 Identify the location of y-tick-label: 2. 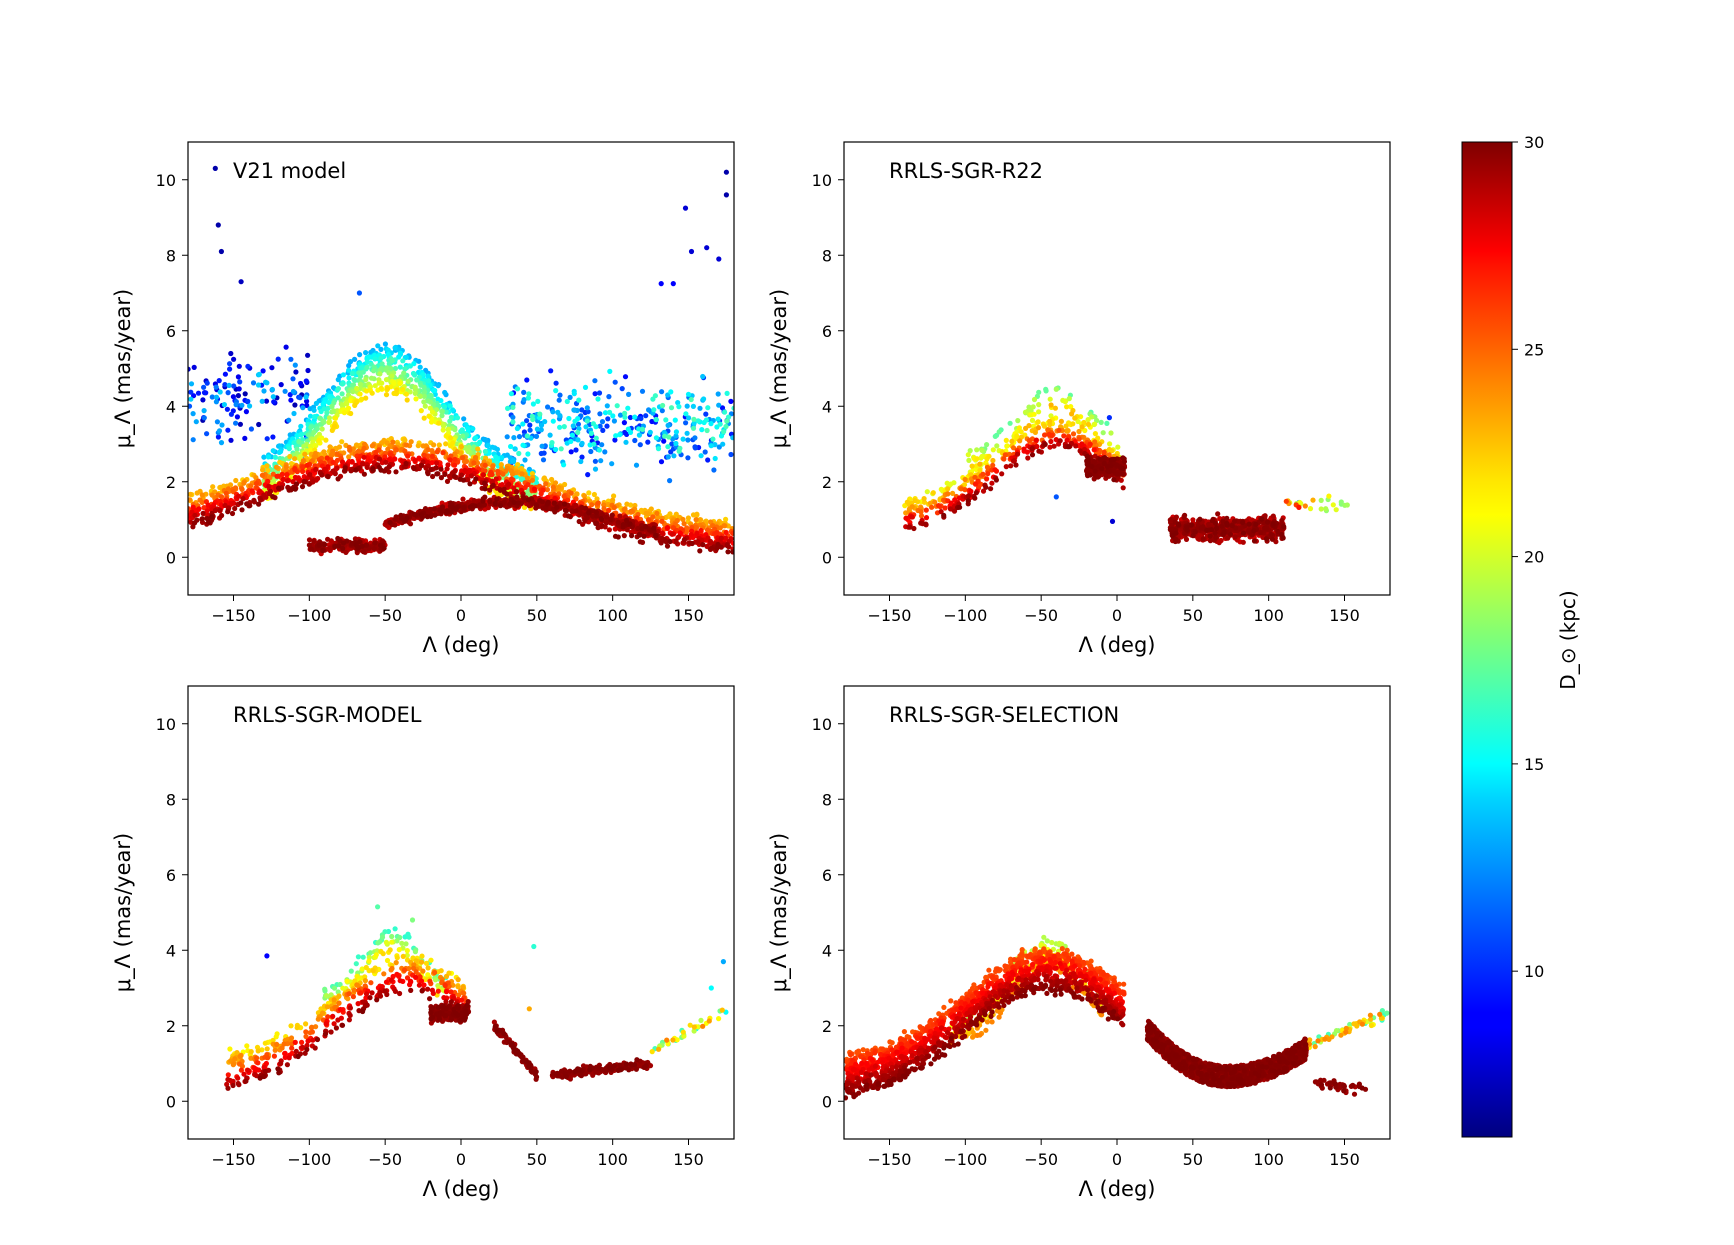
(171, 482).